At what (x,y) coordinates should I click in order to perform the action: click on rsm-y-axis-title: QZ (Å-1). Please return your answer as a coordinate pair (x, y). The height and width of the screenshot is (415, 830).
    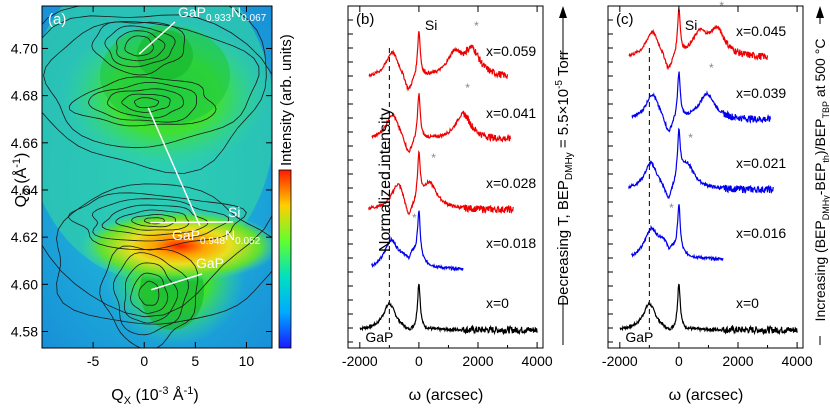
    Looking at the image, I should click on (22, 180).